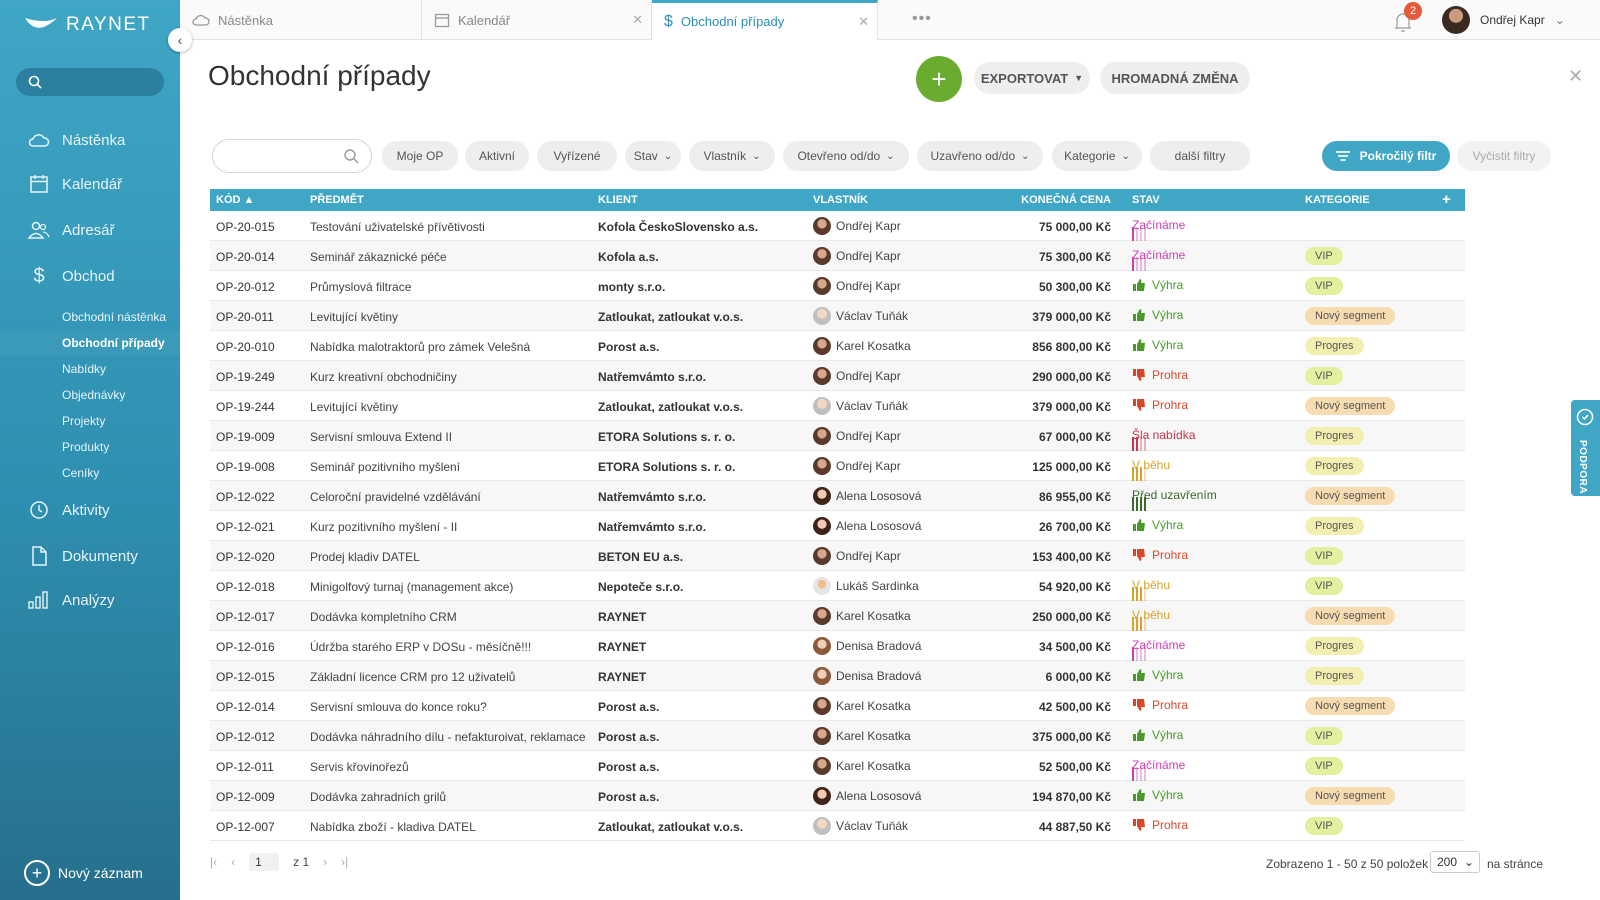 Image resolution: width=1600 pixels, height=900 pixels. What do you see at coordinates (1337, 200) in the screenshot?
I see `col-kategorie: KATEGORIE` at bounding box center [1337, 200].